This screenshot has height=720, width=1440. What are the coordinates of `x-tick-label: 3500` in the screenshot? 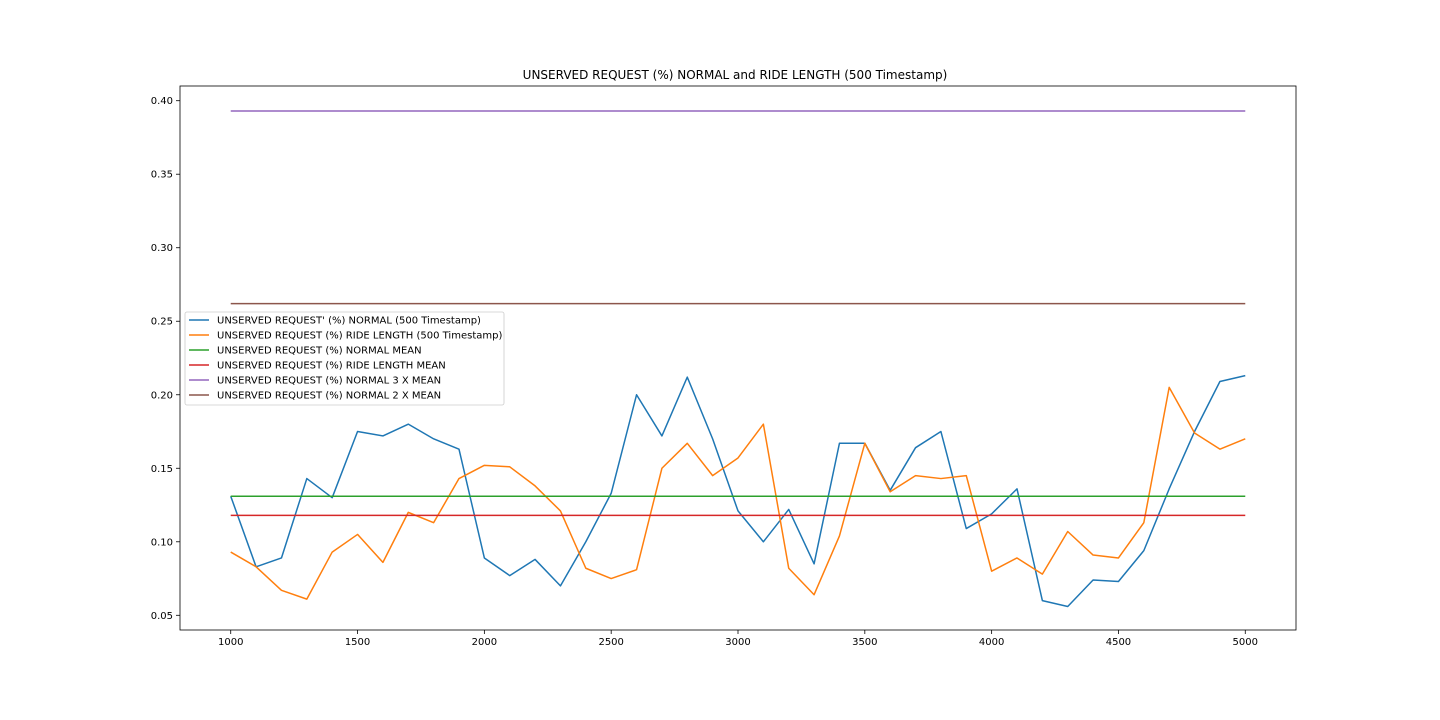 It's located at (864, 642).